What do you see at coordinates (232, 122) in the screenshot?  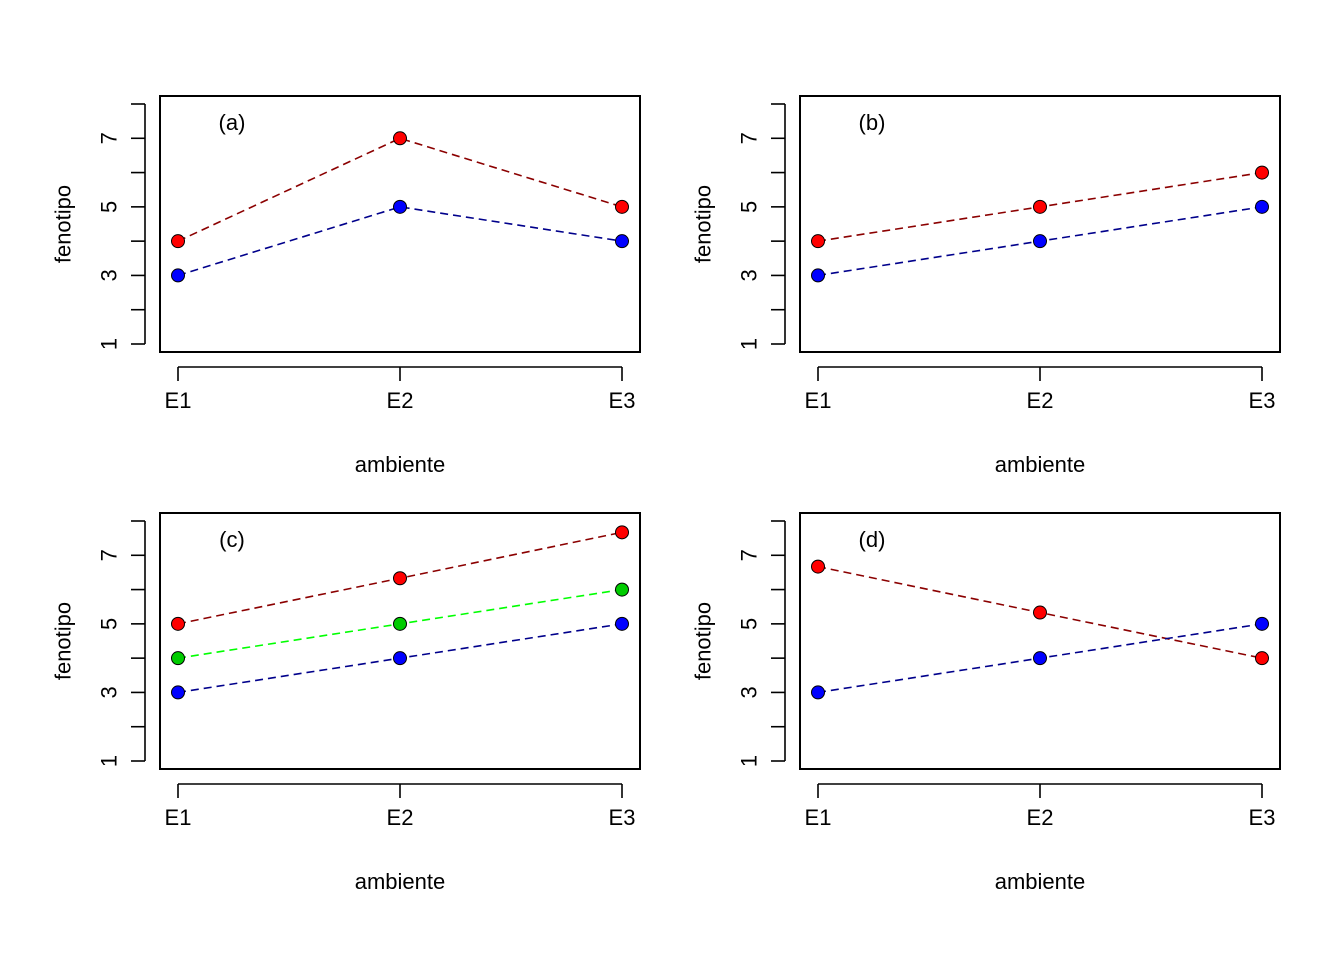 I see `panel-label: (a)` at bounding box center [232, 122].